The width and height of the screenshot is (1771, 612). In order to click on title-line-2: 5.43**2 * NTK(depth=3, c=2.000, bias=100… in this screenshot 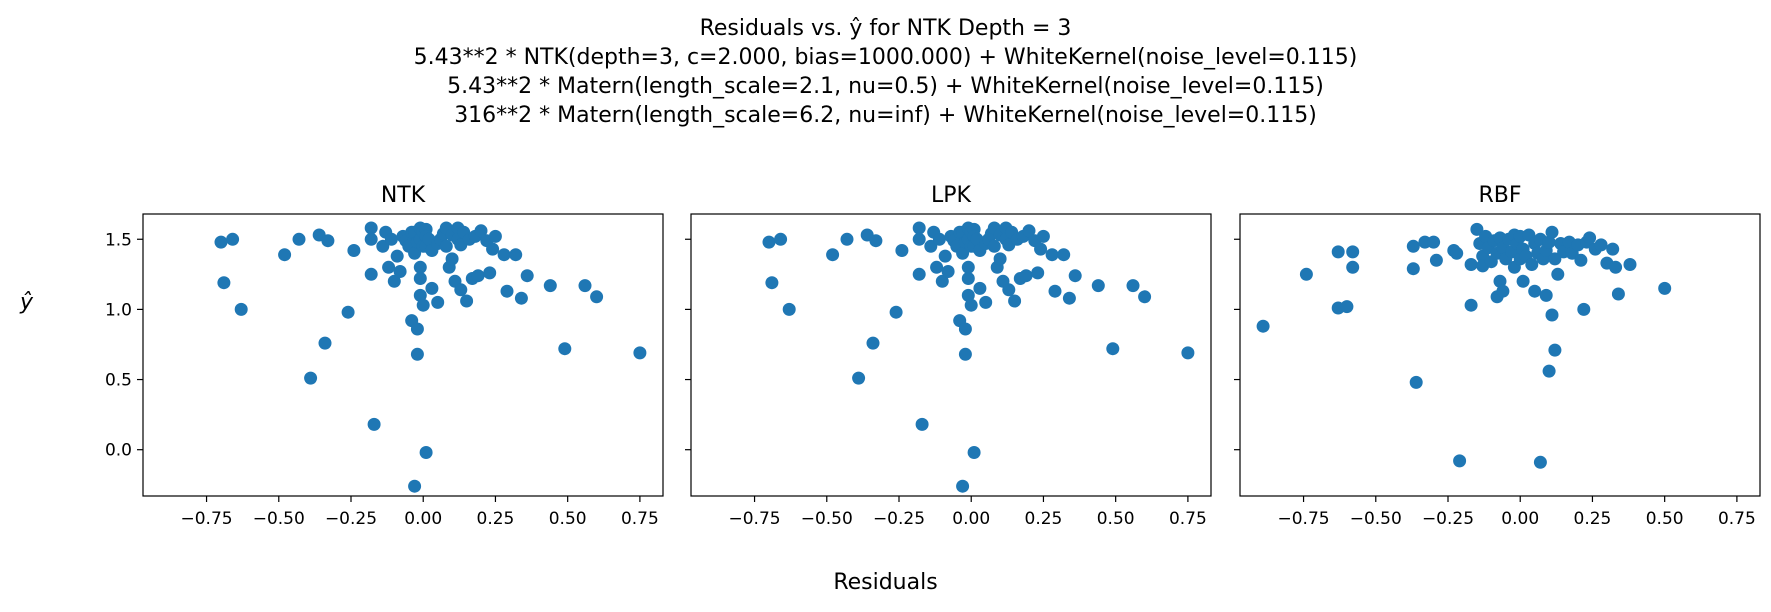, I will do `click(885, 57)`.